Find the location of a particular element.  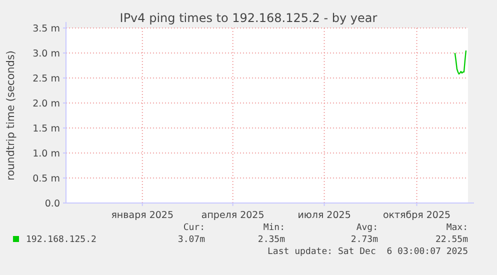

text: Cur: is located at coordinates (194, 228).